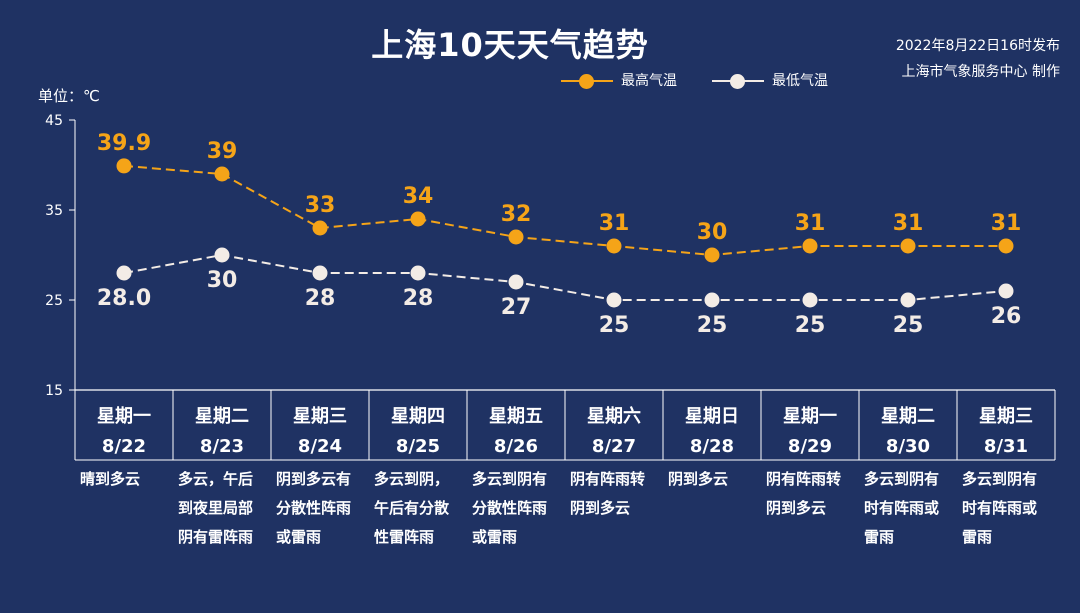 Image resolution: width=1080 pixels, height=613 pixels. What do you see at coordinates (418, 446) in the screenshot?
I see `date-label: 8/25` at bounding box center [418, 446].